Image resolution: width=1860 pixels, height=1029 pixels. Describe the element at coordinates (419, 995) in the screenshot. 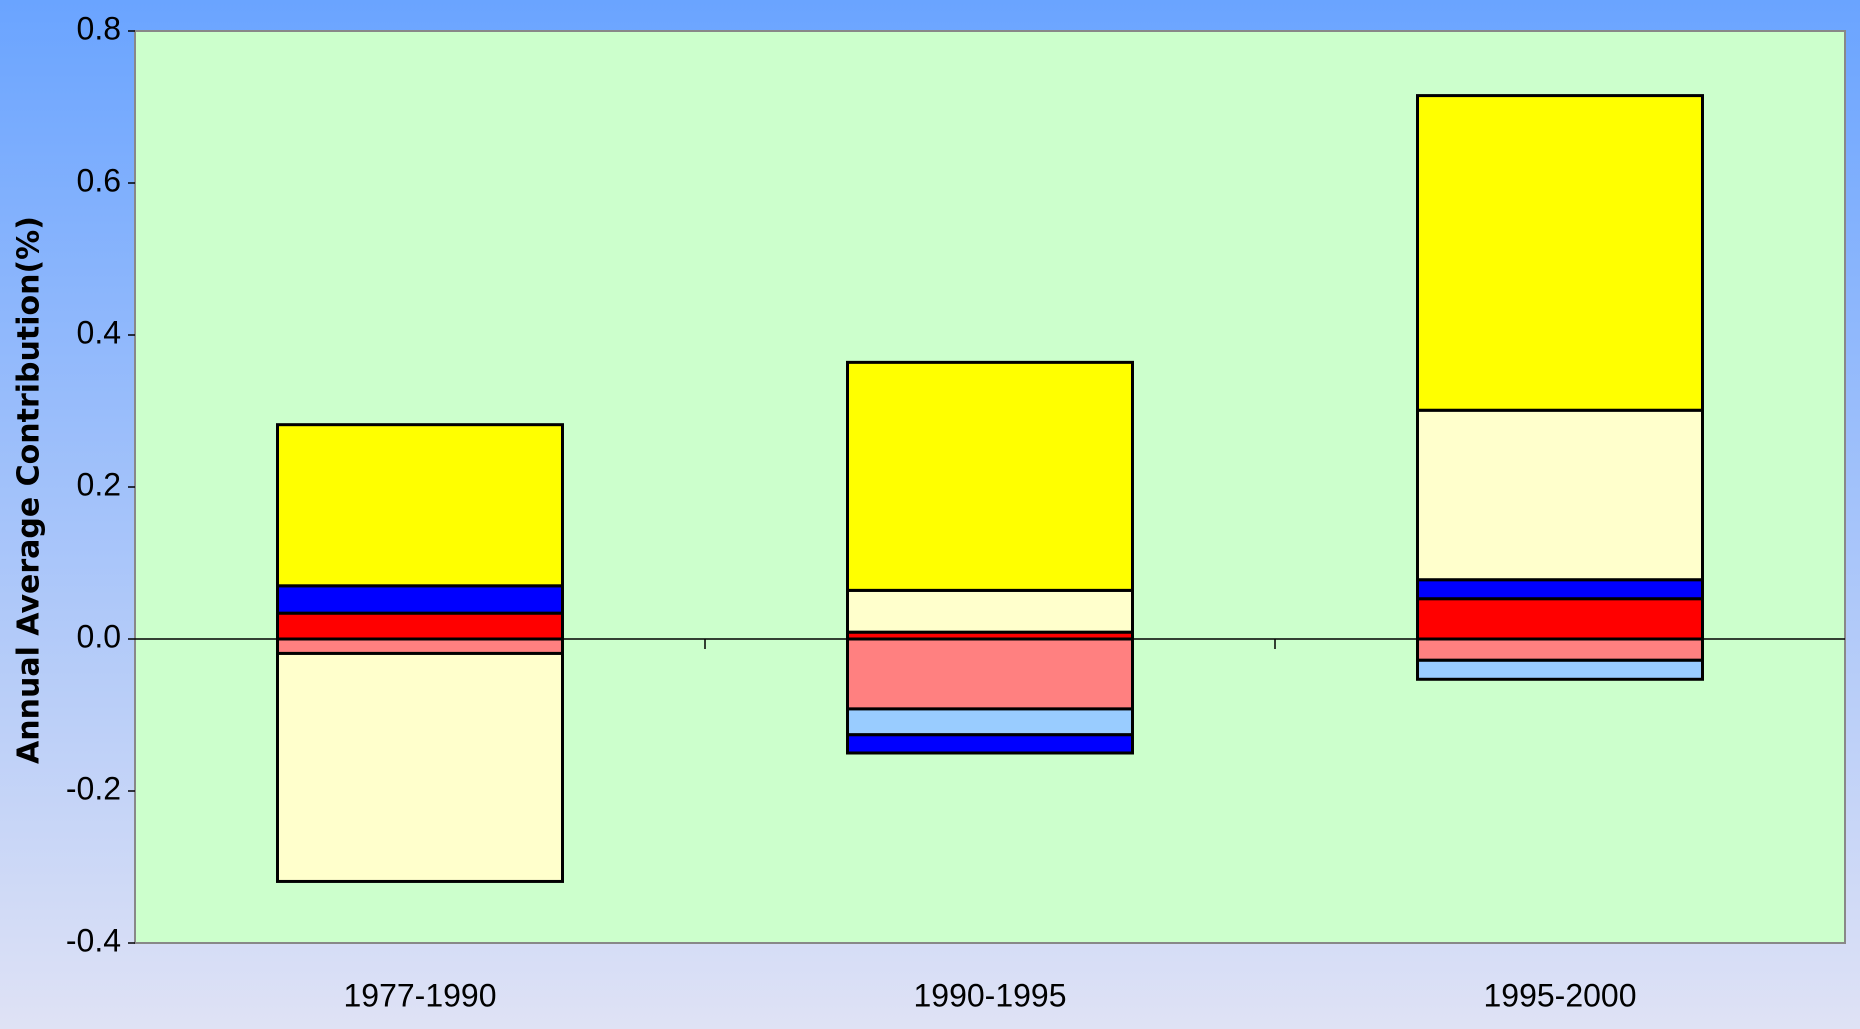

I see `x-tick-label: 1977-1990` at that location.